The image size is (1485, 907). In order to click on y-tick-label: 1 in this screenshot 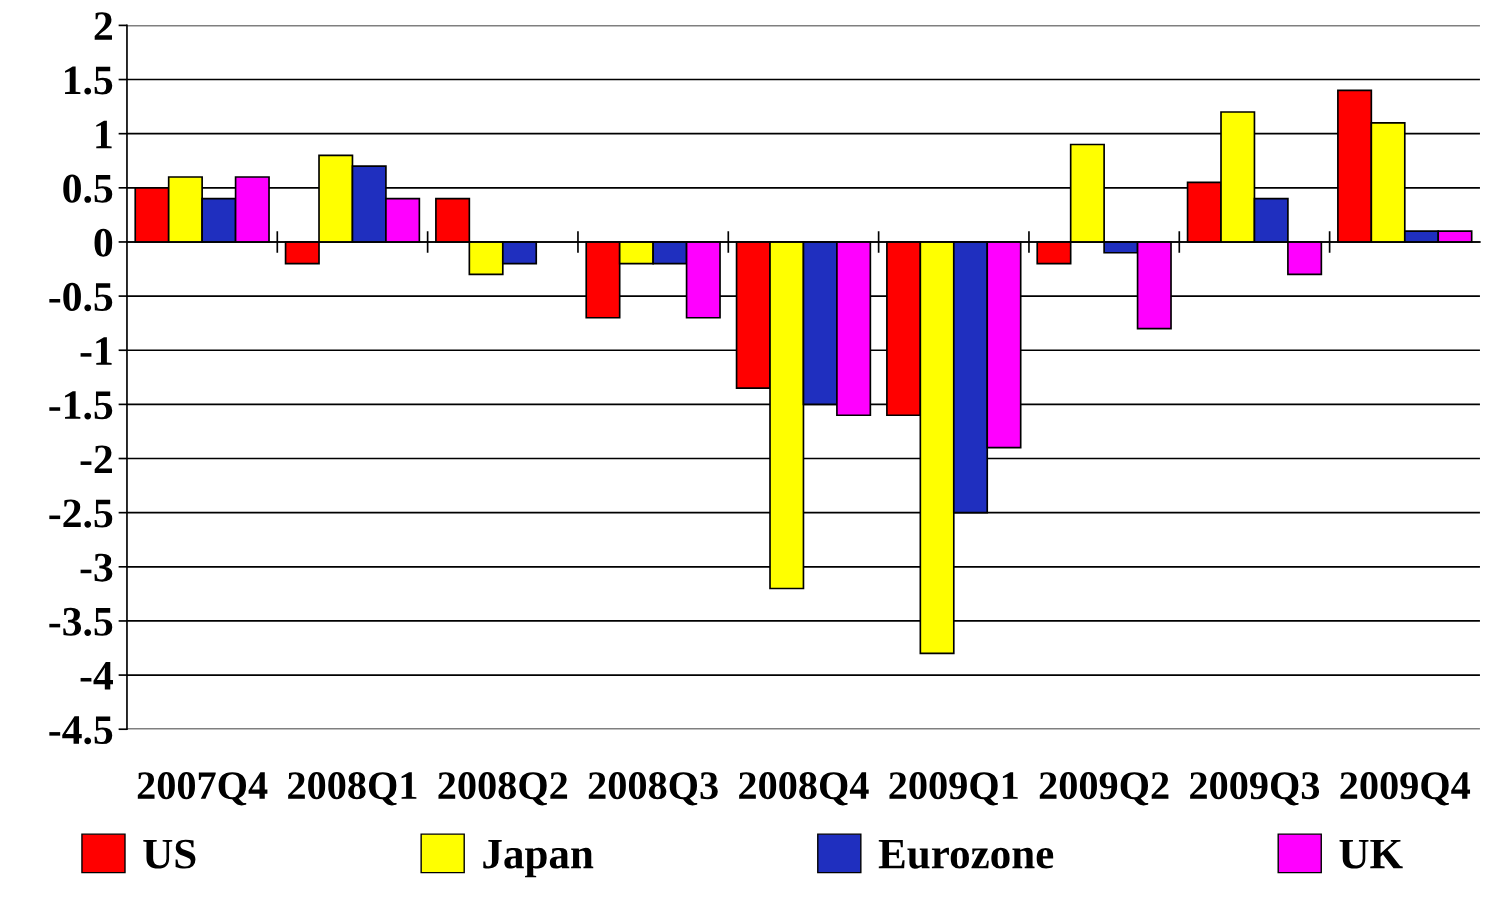, I will do `click(104, 134)`.